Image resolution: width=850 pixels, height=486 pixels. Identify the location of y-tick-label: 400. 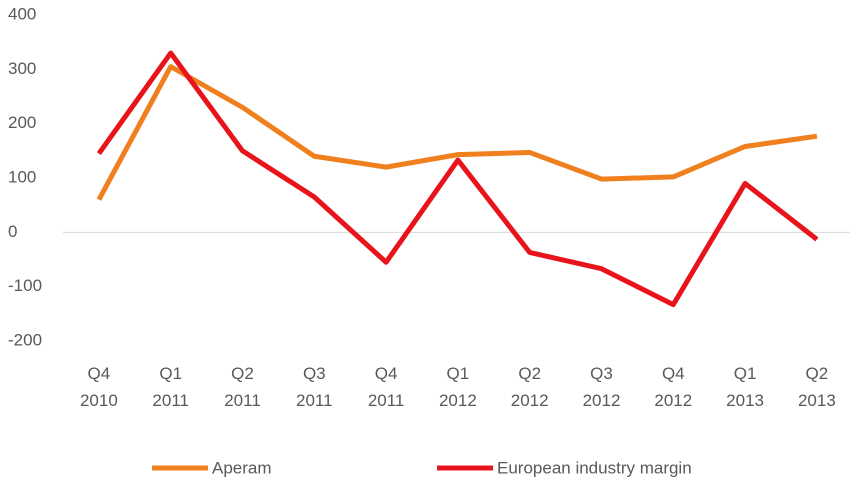
(22, 13).